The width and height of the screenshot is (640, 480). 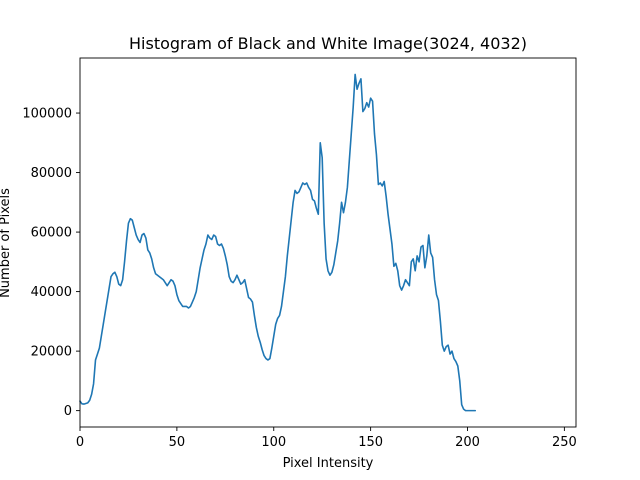 I want to click on x-tick-label: 100, so click(x=273, y=442).